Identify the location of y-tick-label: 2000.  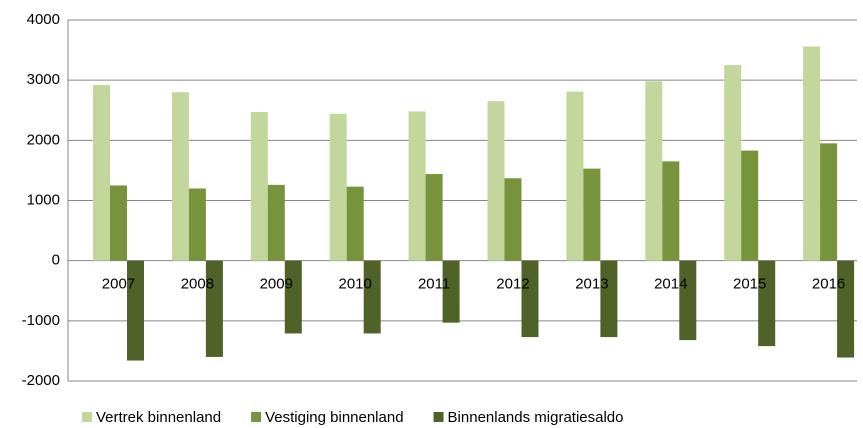
(43, 139).